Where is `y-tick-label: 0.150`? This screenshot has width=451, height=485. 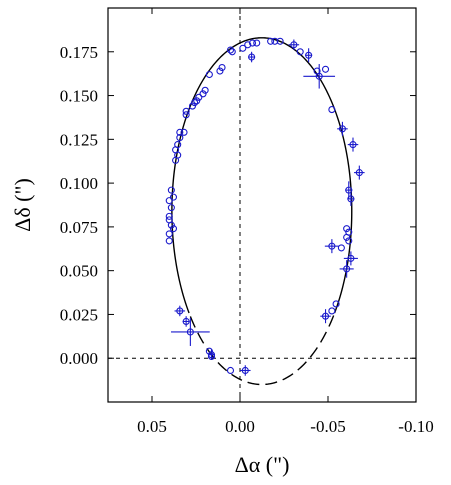
y-tick-label: 0.150 is located at coordinates (79, 96).